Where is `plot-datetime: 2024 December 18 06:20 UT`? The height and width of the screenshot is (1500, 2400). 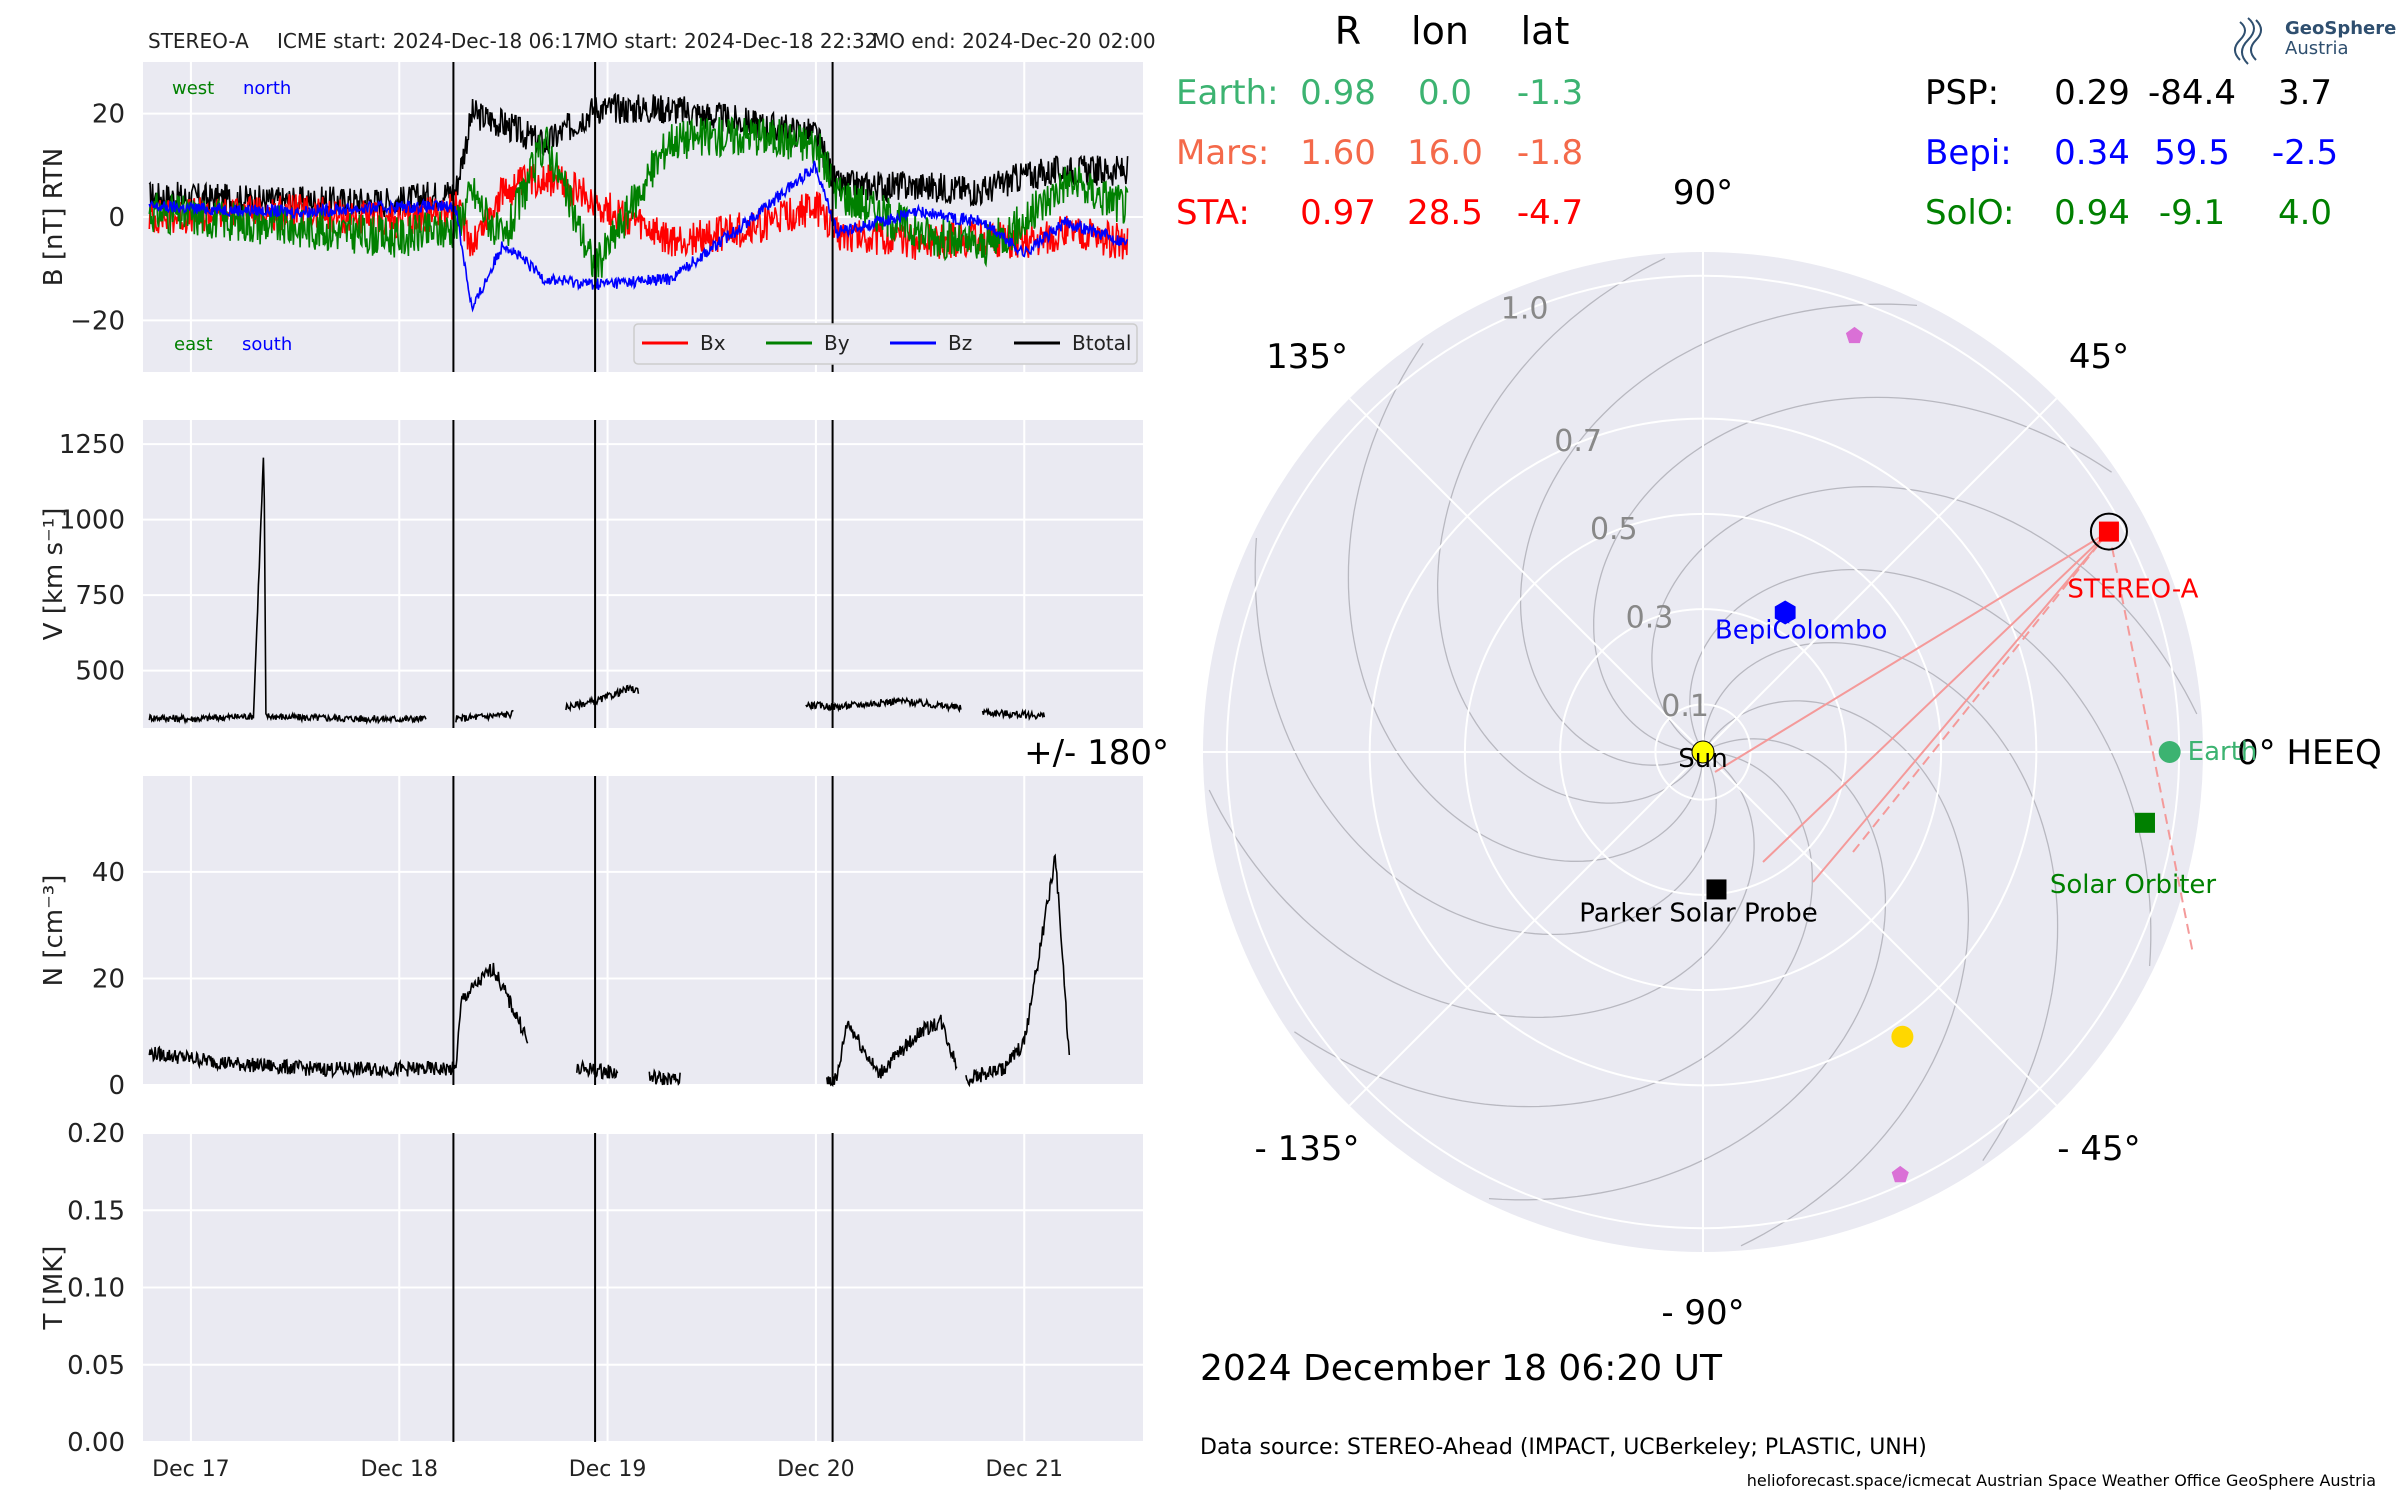
plot-datetime: 2024 December 18 06:20 UT is located at coordinates (1461, 1368).